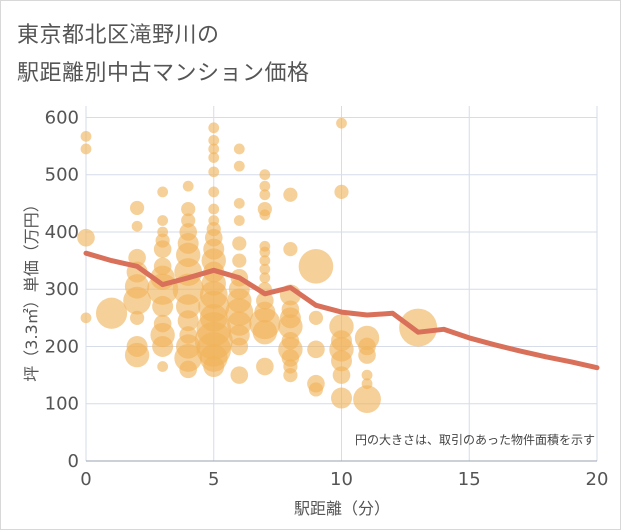 The image size is (621, 530). I want to click on y-tick-label: 600, so click(62, 117).